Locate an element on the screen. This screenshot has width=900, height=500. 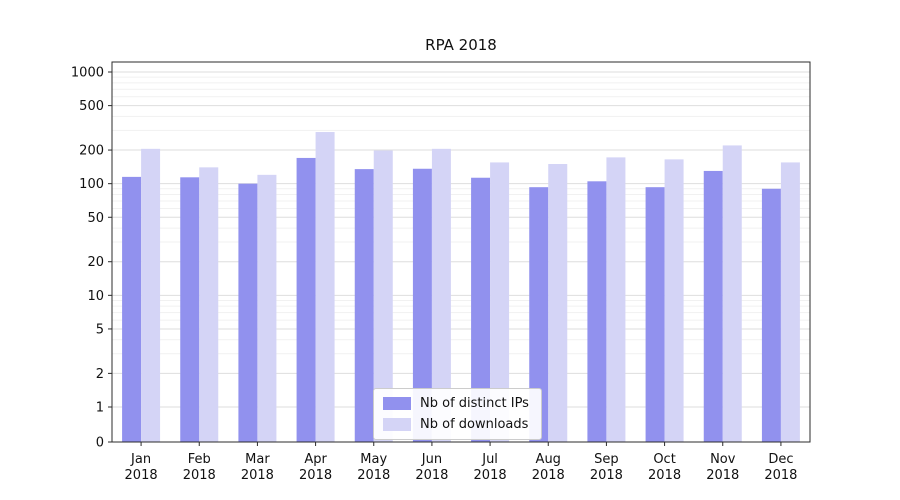
legend-label: Nb of downloads is located at coordinates (474, 424).